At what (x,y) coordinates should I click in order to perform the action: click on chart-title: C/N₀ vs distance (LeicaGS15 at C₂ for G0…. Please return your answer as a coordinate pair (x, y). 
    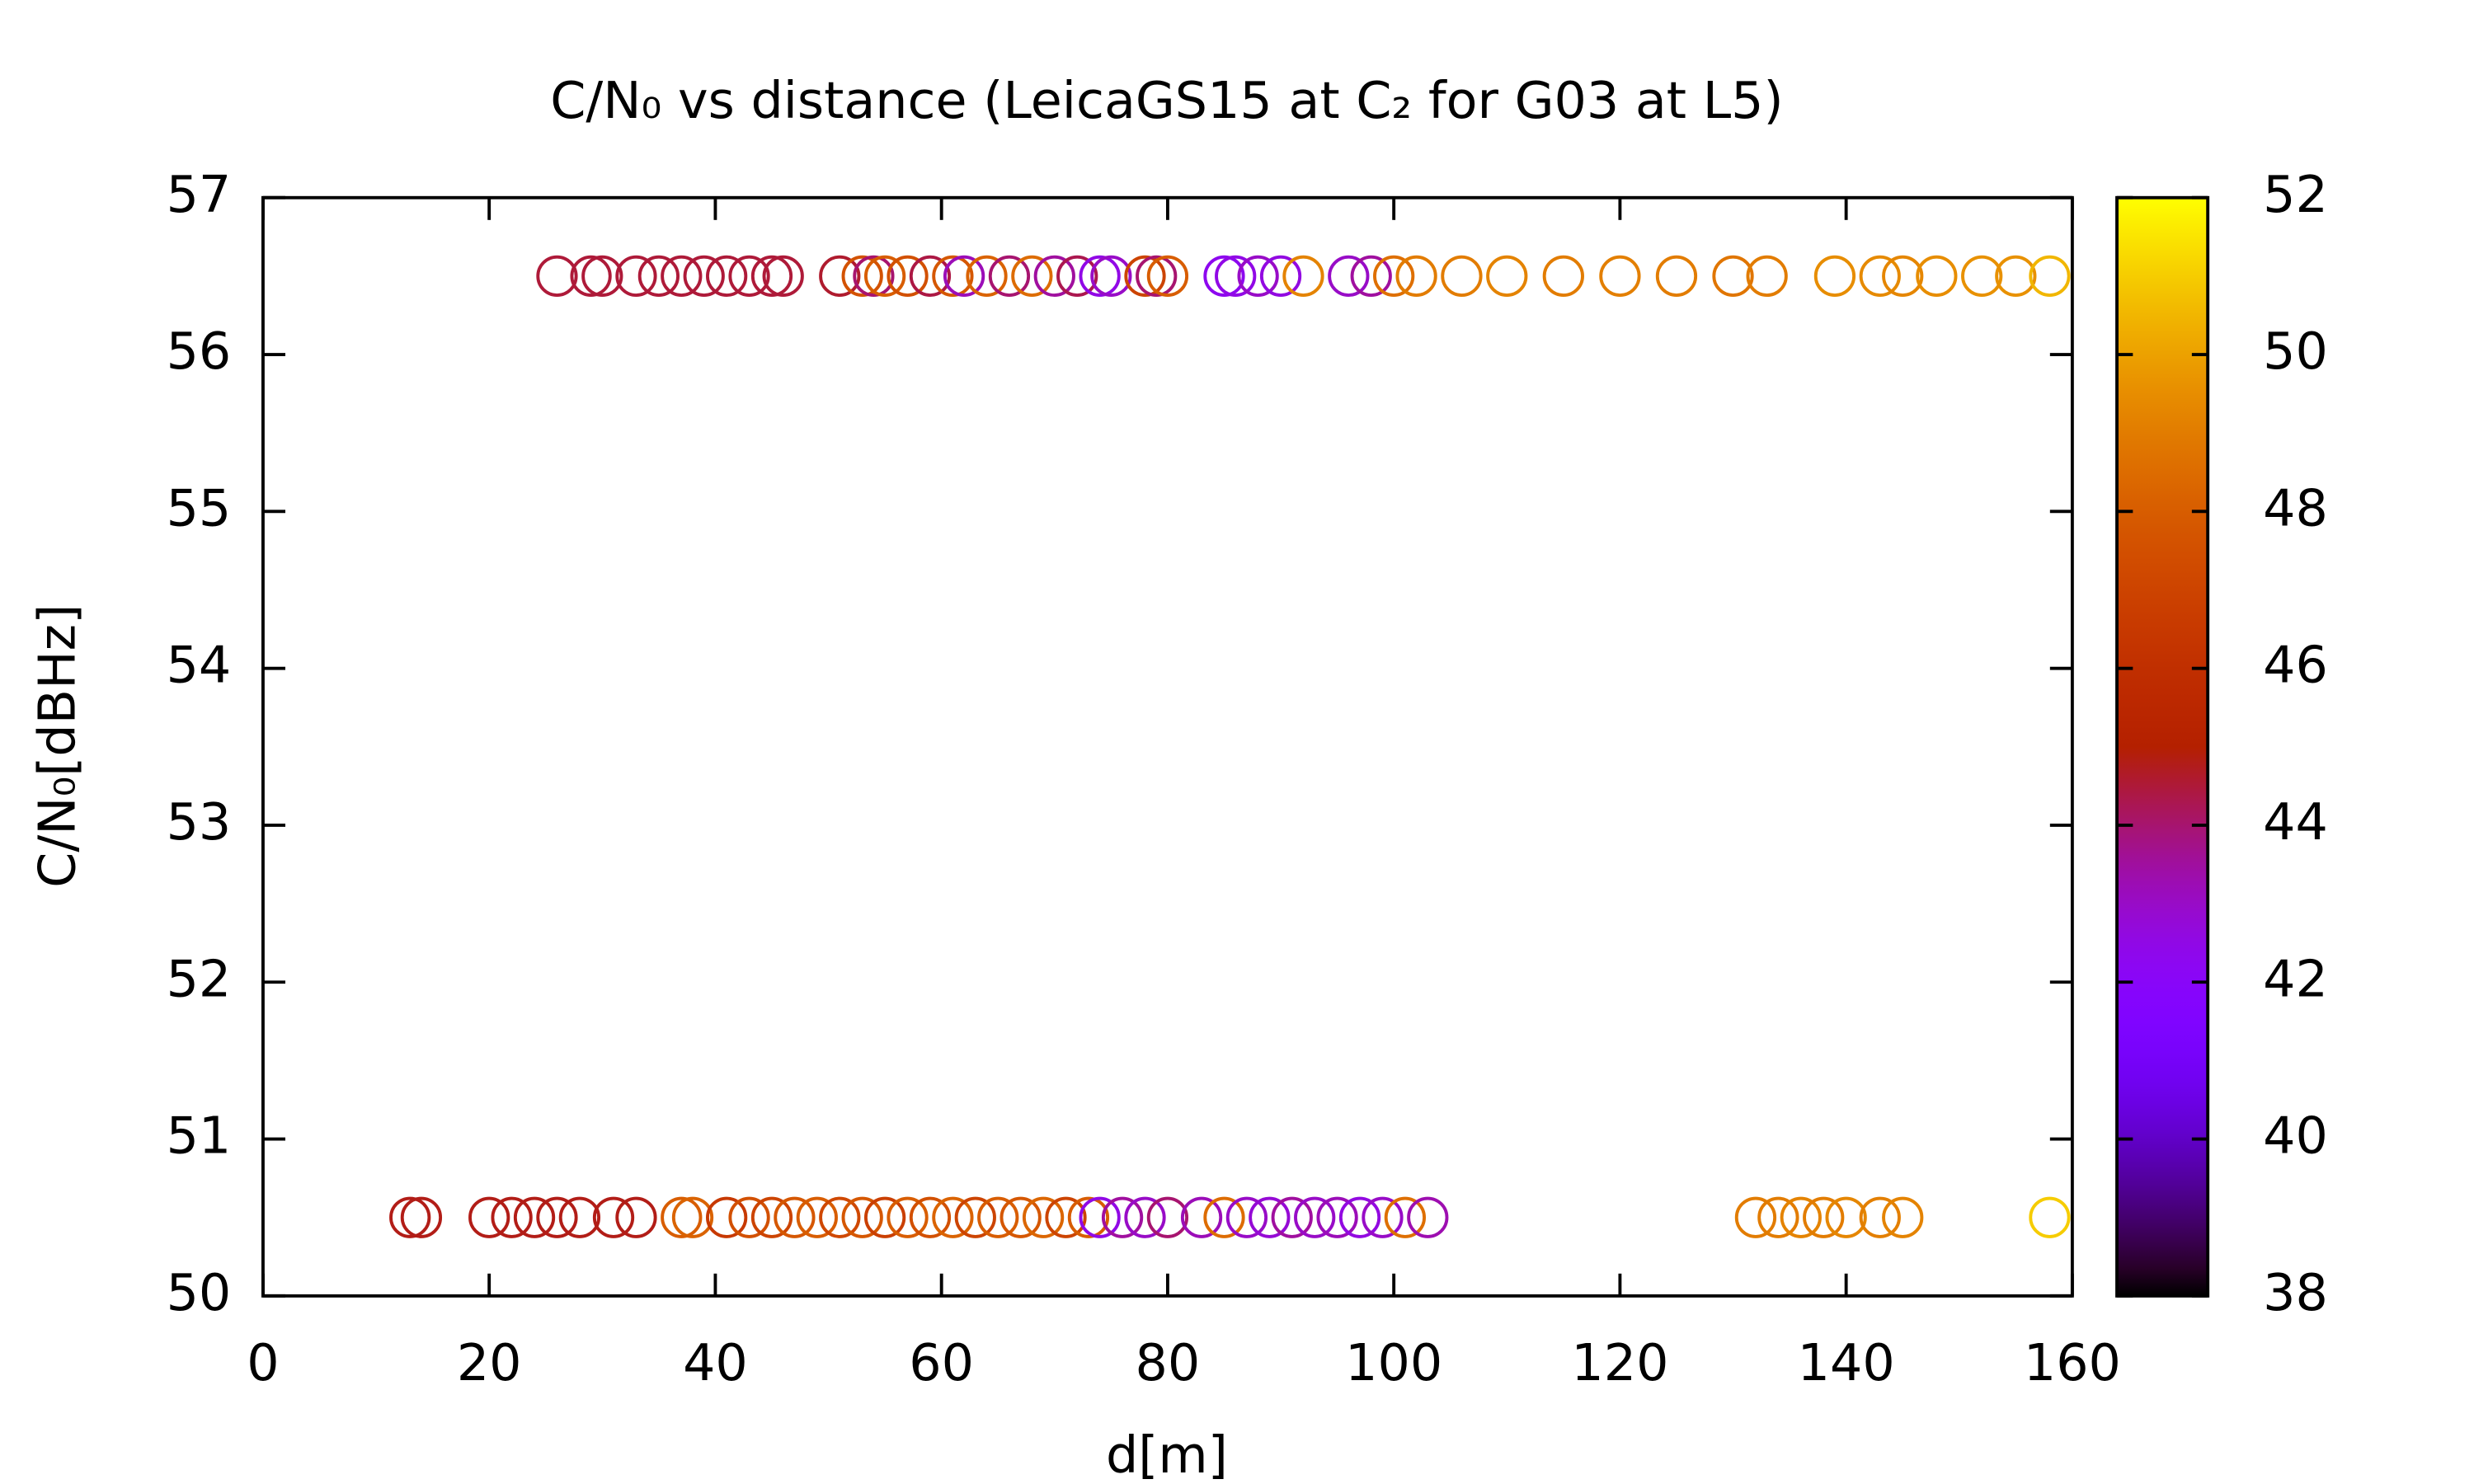
    Looking at the image, I should click on (1166, 100).